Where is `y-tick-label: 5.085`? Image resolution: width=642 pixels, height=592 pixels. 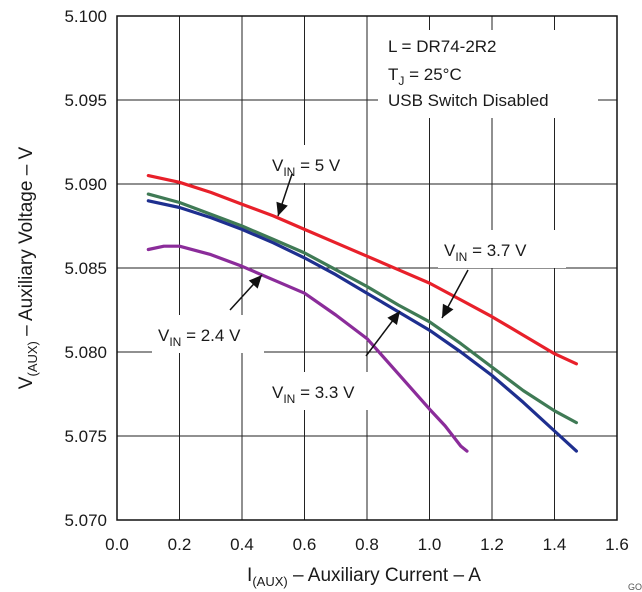
y-tick-label: 5.085 is located at coordinates (85, 268).